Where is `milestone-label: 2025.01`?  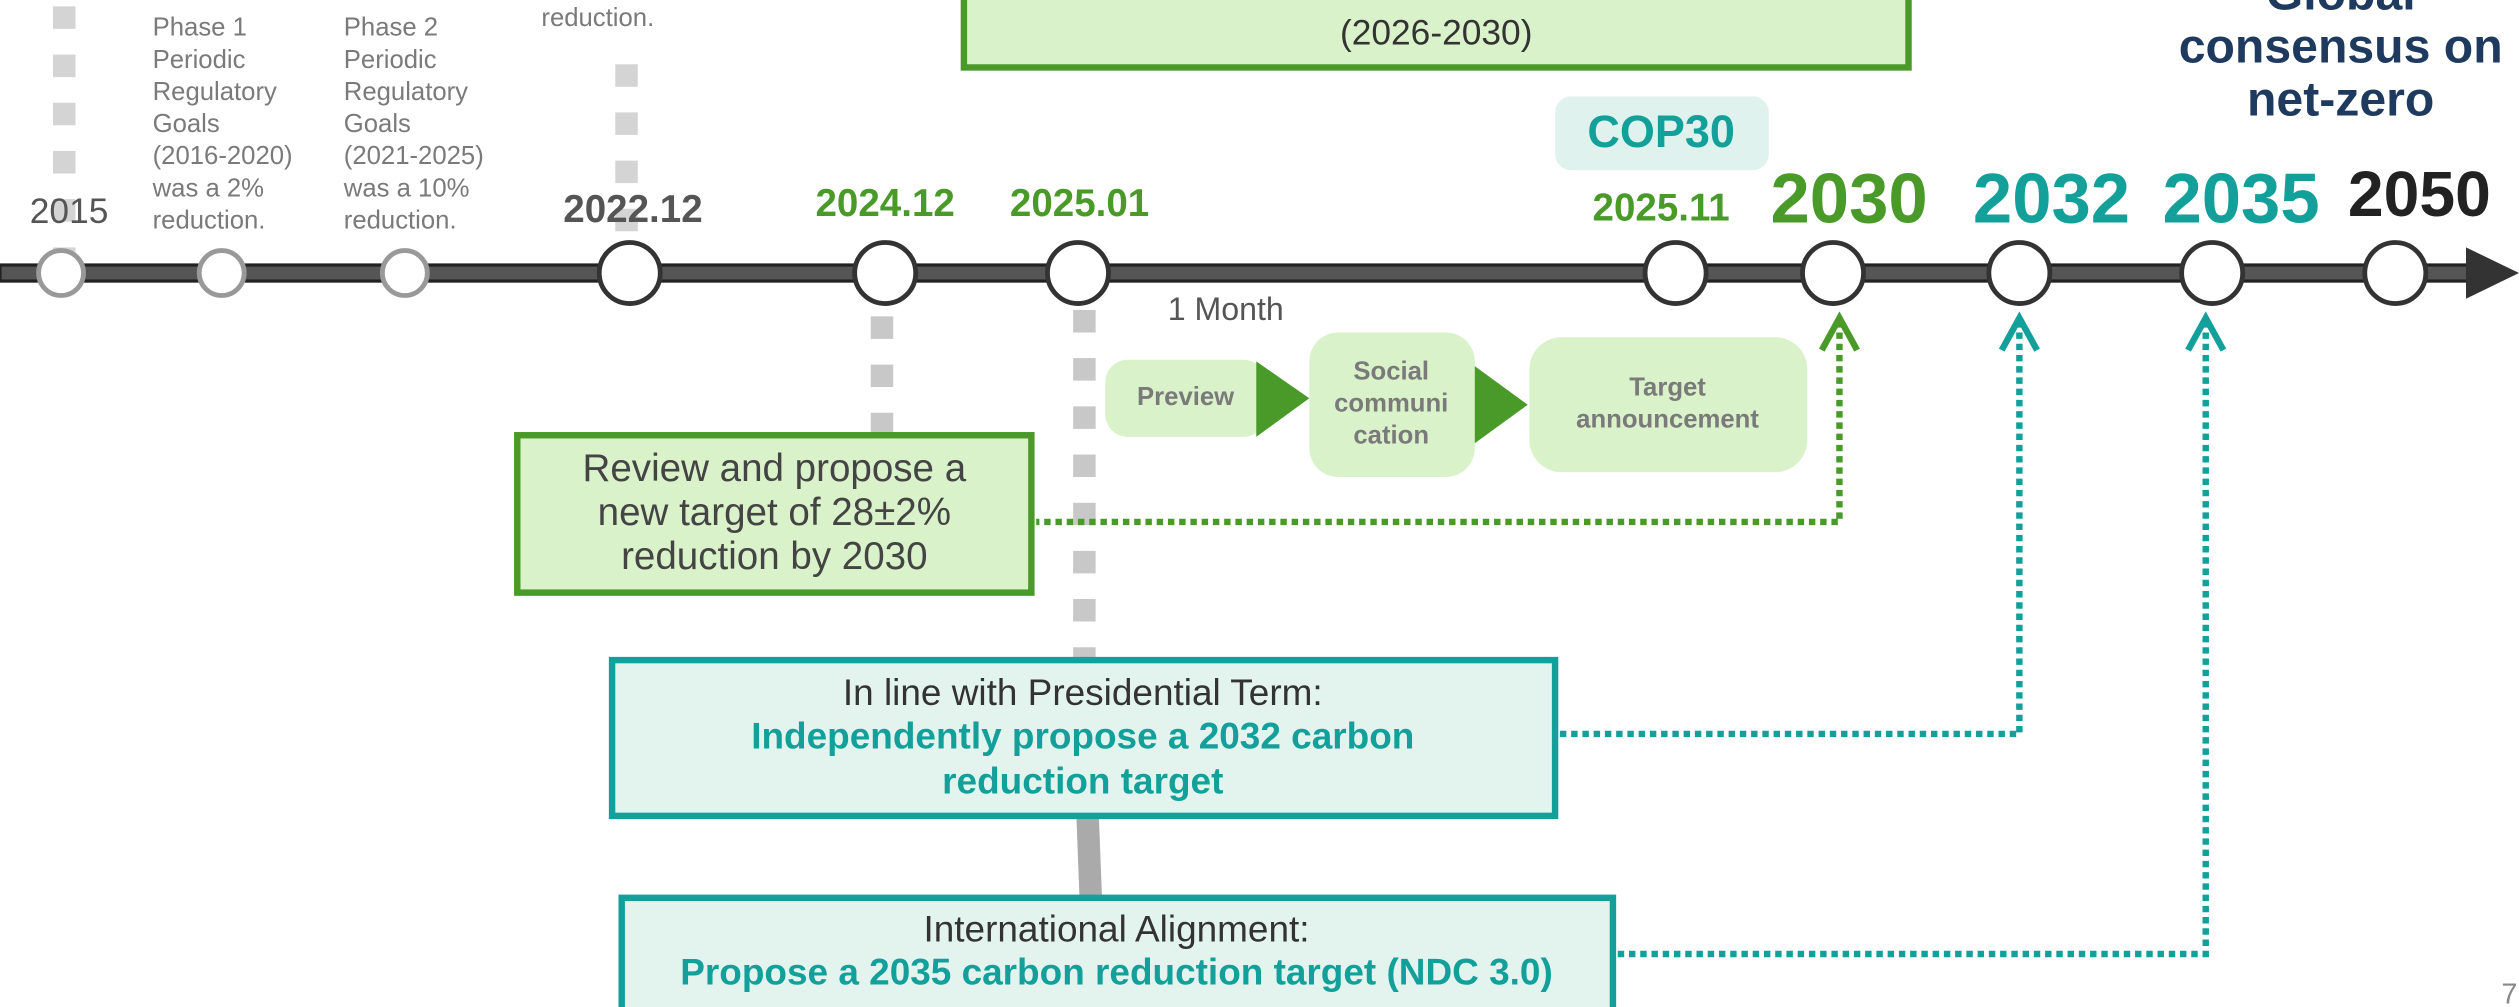
milestone-label: 2025.01 is located at coordinates (1079, 203).